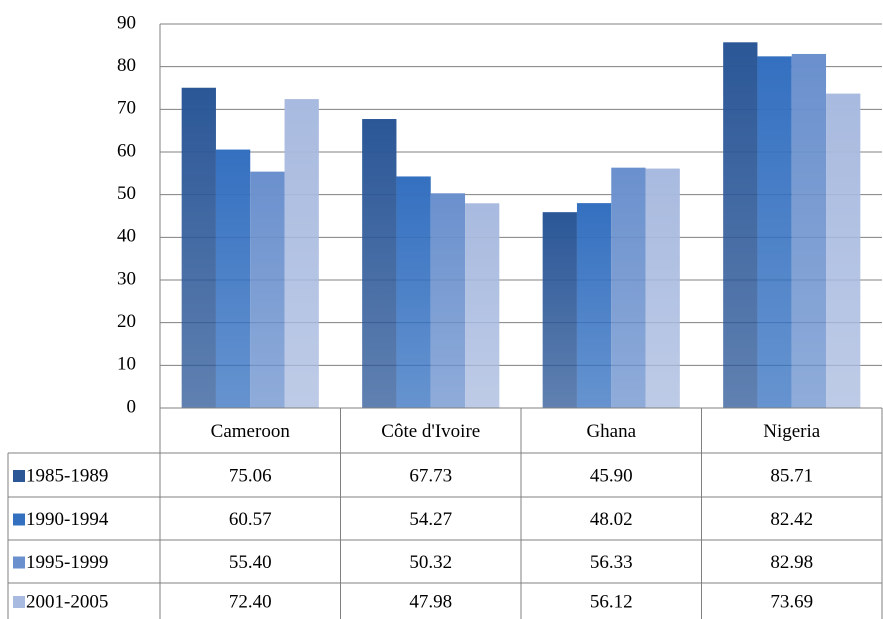 The height and width of the screenshot is (619, 883). I want to click on data-label: 54.27, so click(430, 519).